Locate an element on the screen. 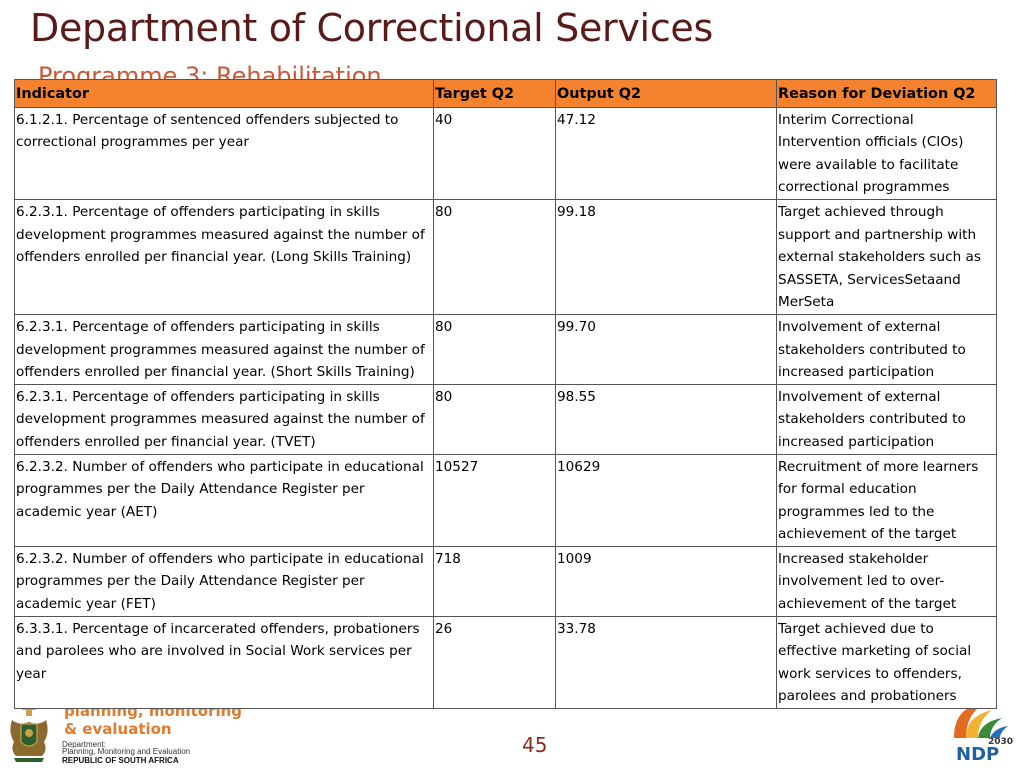 Image resolution: width=1024 pixels, height=768 pixels. cell-target: 26 is located at coordinates (494, 662).